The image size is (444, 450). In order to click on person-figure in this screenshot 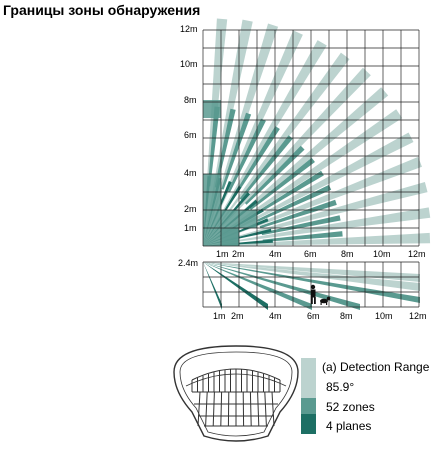, I will do `click(313, 294)`.